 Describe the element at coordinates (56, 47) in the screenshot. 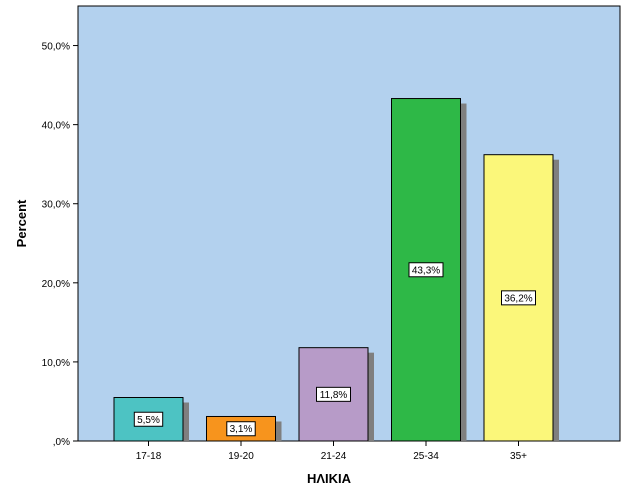

I see `y-tick-label: 50,0%` at that location.